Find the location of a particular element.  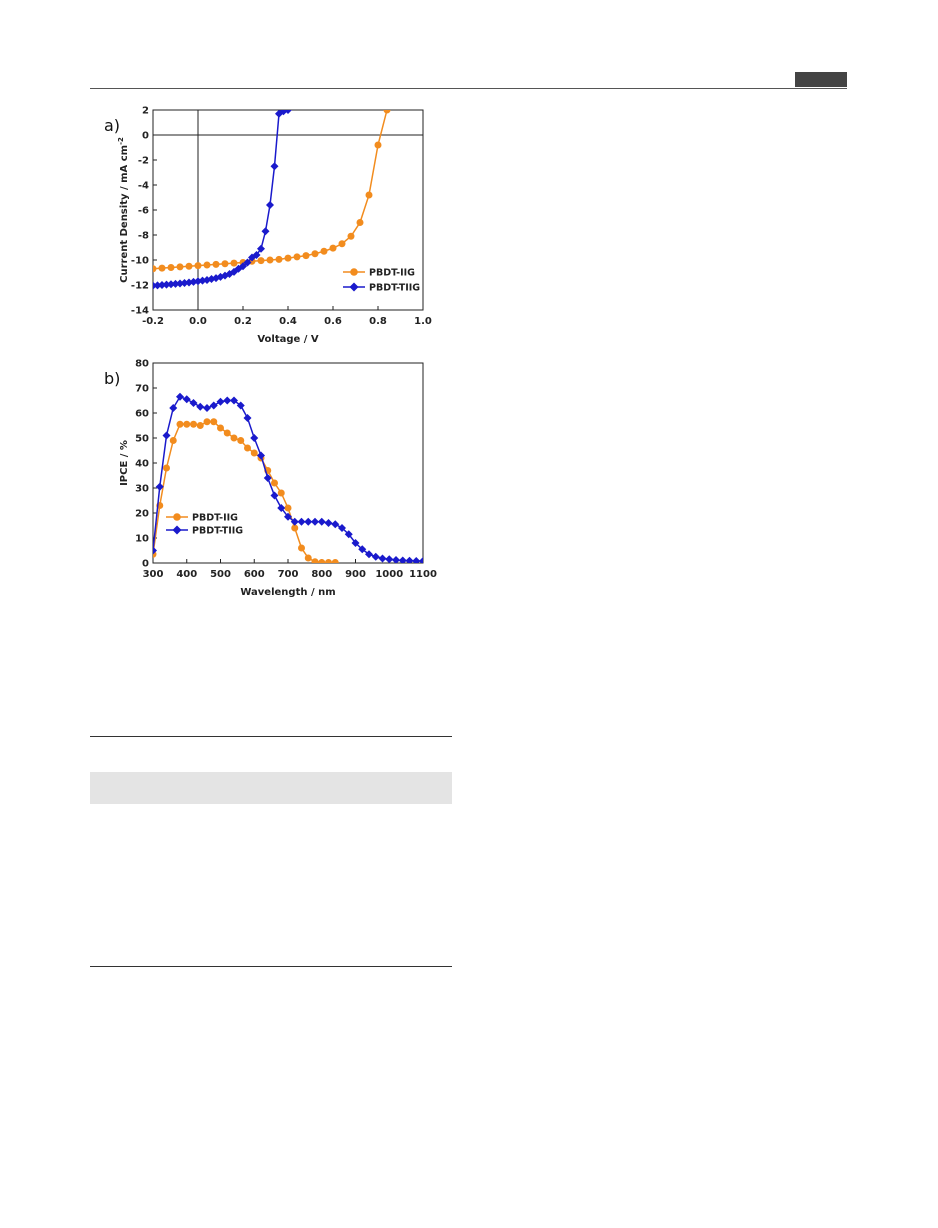

x-tick-label-b: 400 is located at coordinates (186, 574).